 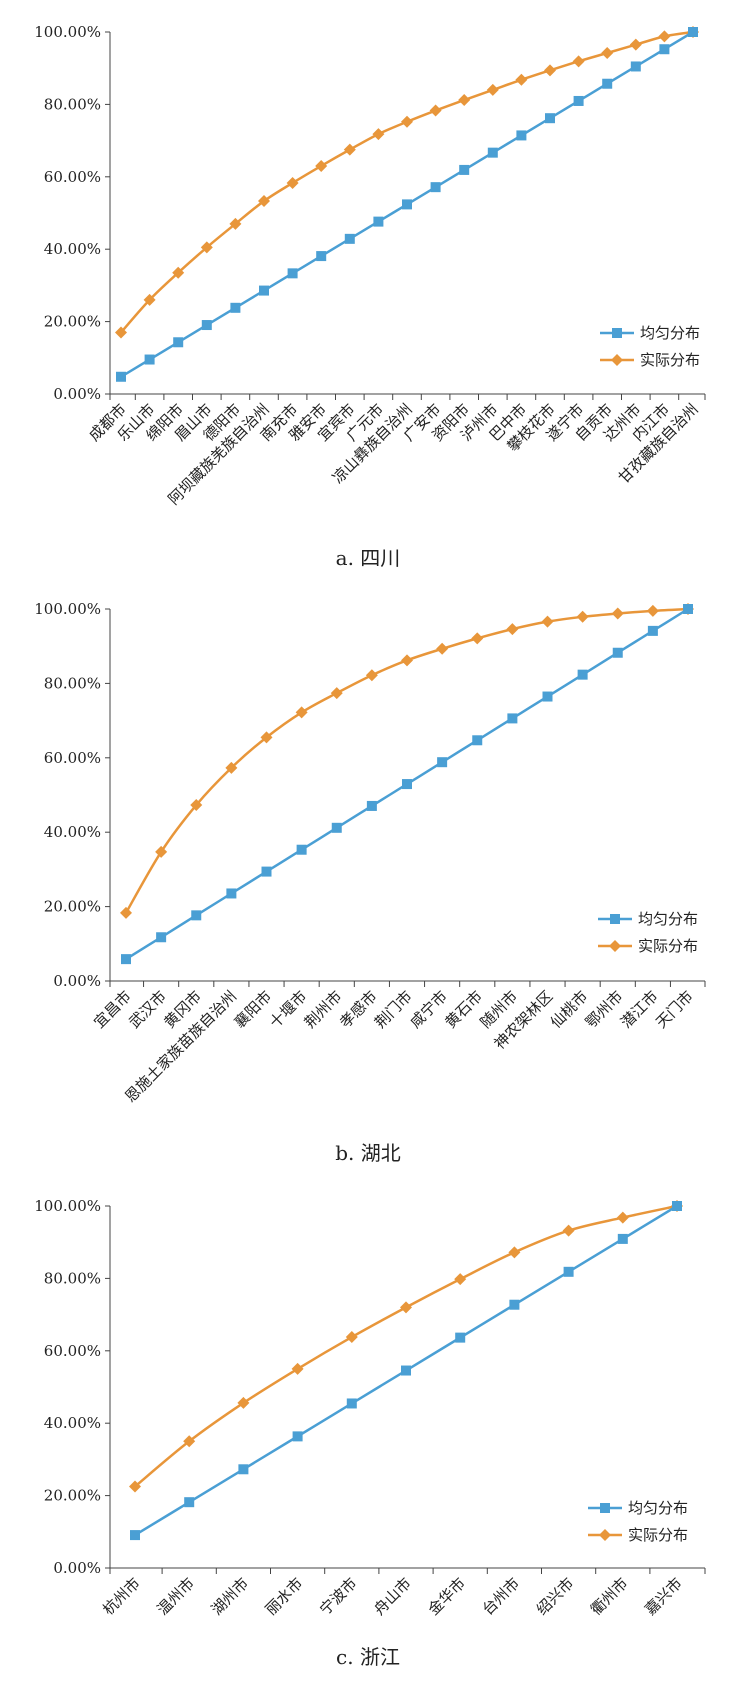 What do you see at coordinates (284, 1596) in the screenshot?
I see `x-tick-label: 丽水市` at bounding box center [284, 1596].